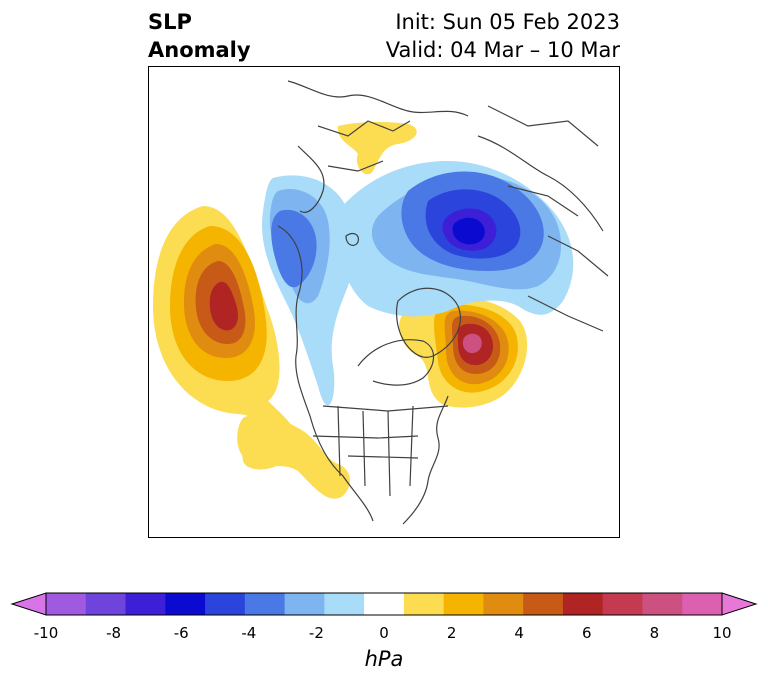 The width and height of the screenshot is (768, 684). Describe the element at coordinates (502, 50) in the screenshot. I see `valid-range: Valid: 04 Mar – 10 Mar` at that location.